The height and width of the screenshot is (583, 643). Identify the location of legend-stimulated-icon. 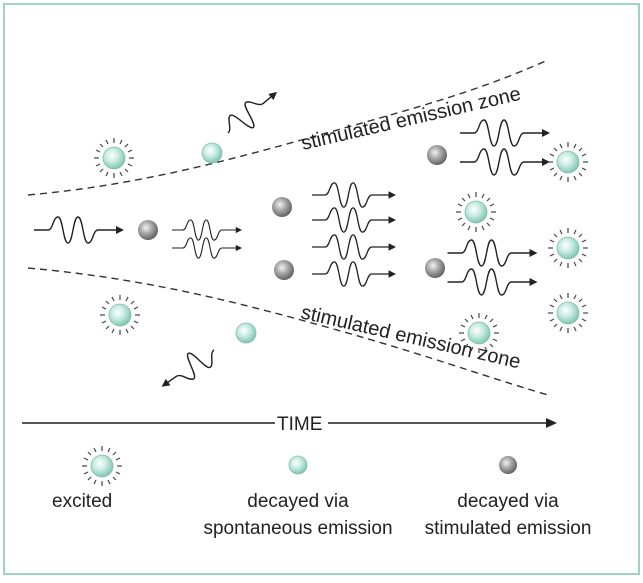
(508, 465).